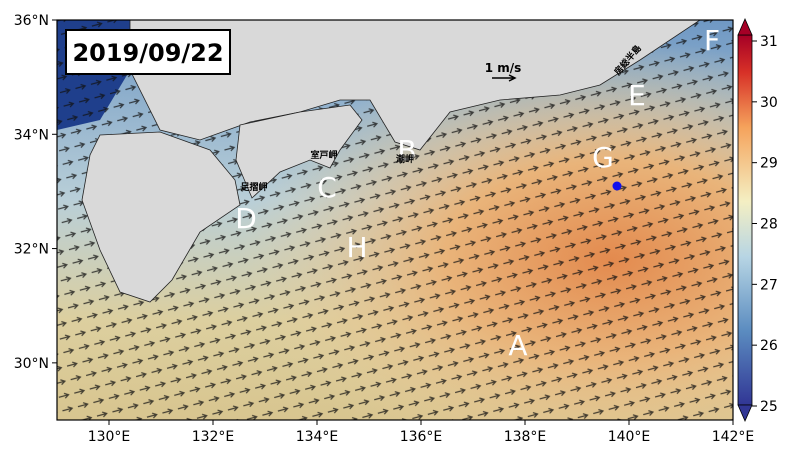 Image resolution: width=807 pixels, height=451 pixels. Describe the element at coordinates (769, 103) in the screenshot. I see `colorbar-tick-label: 30` at that location.